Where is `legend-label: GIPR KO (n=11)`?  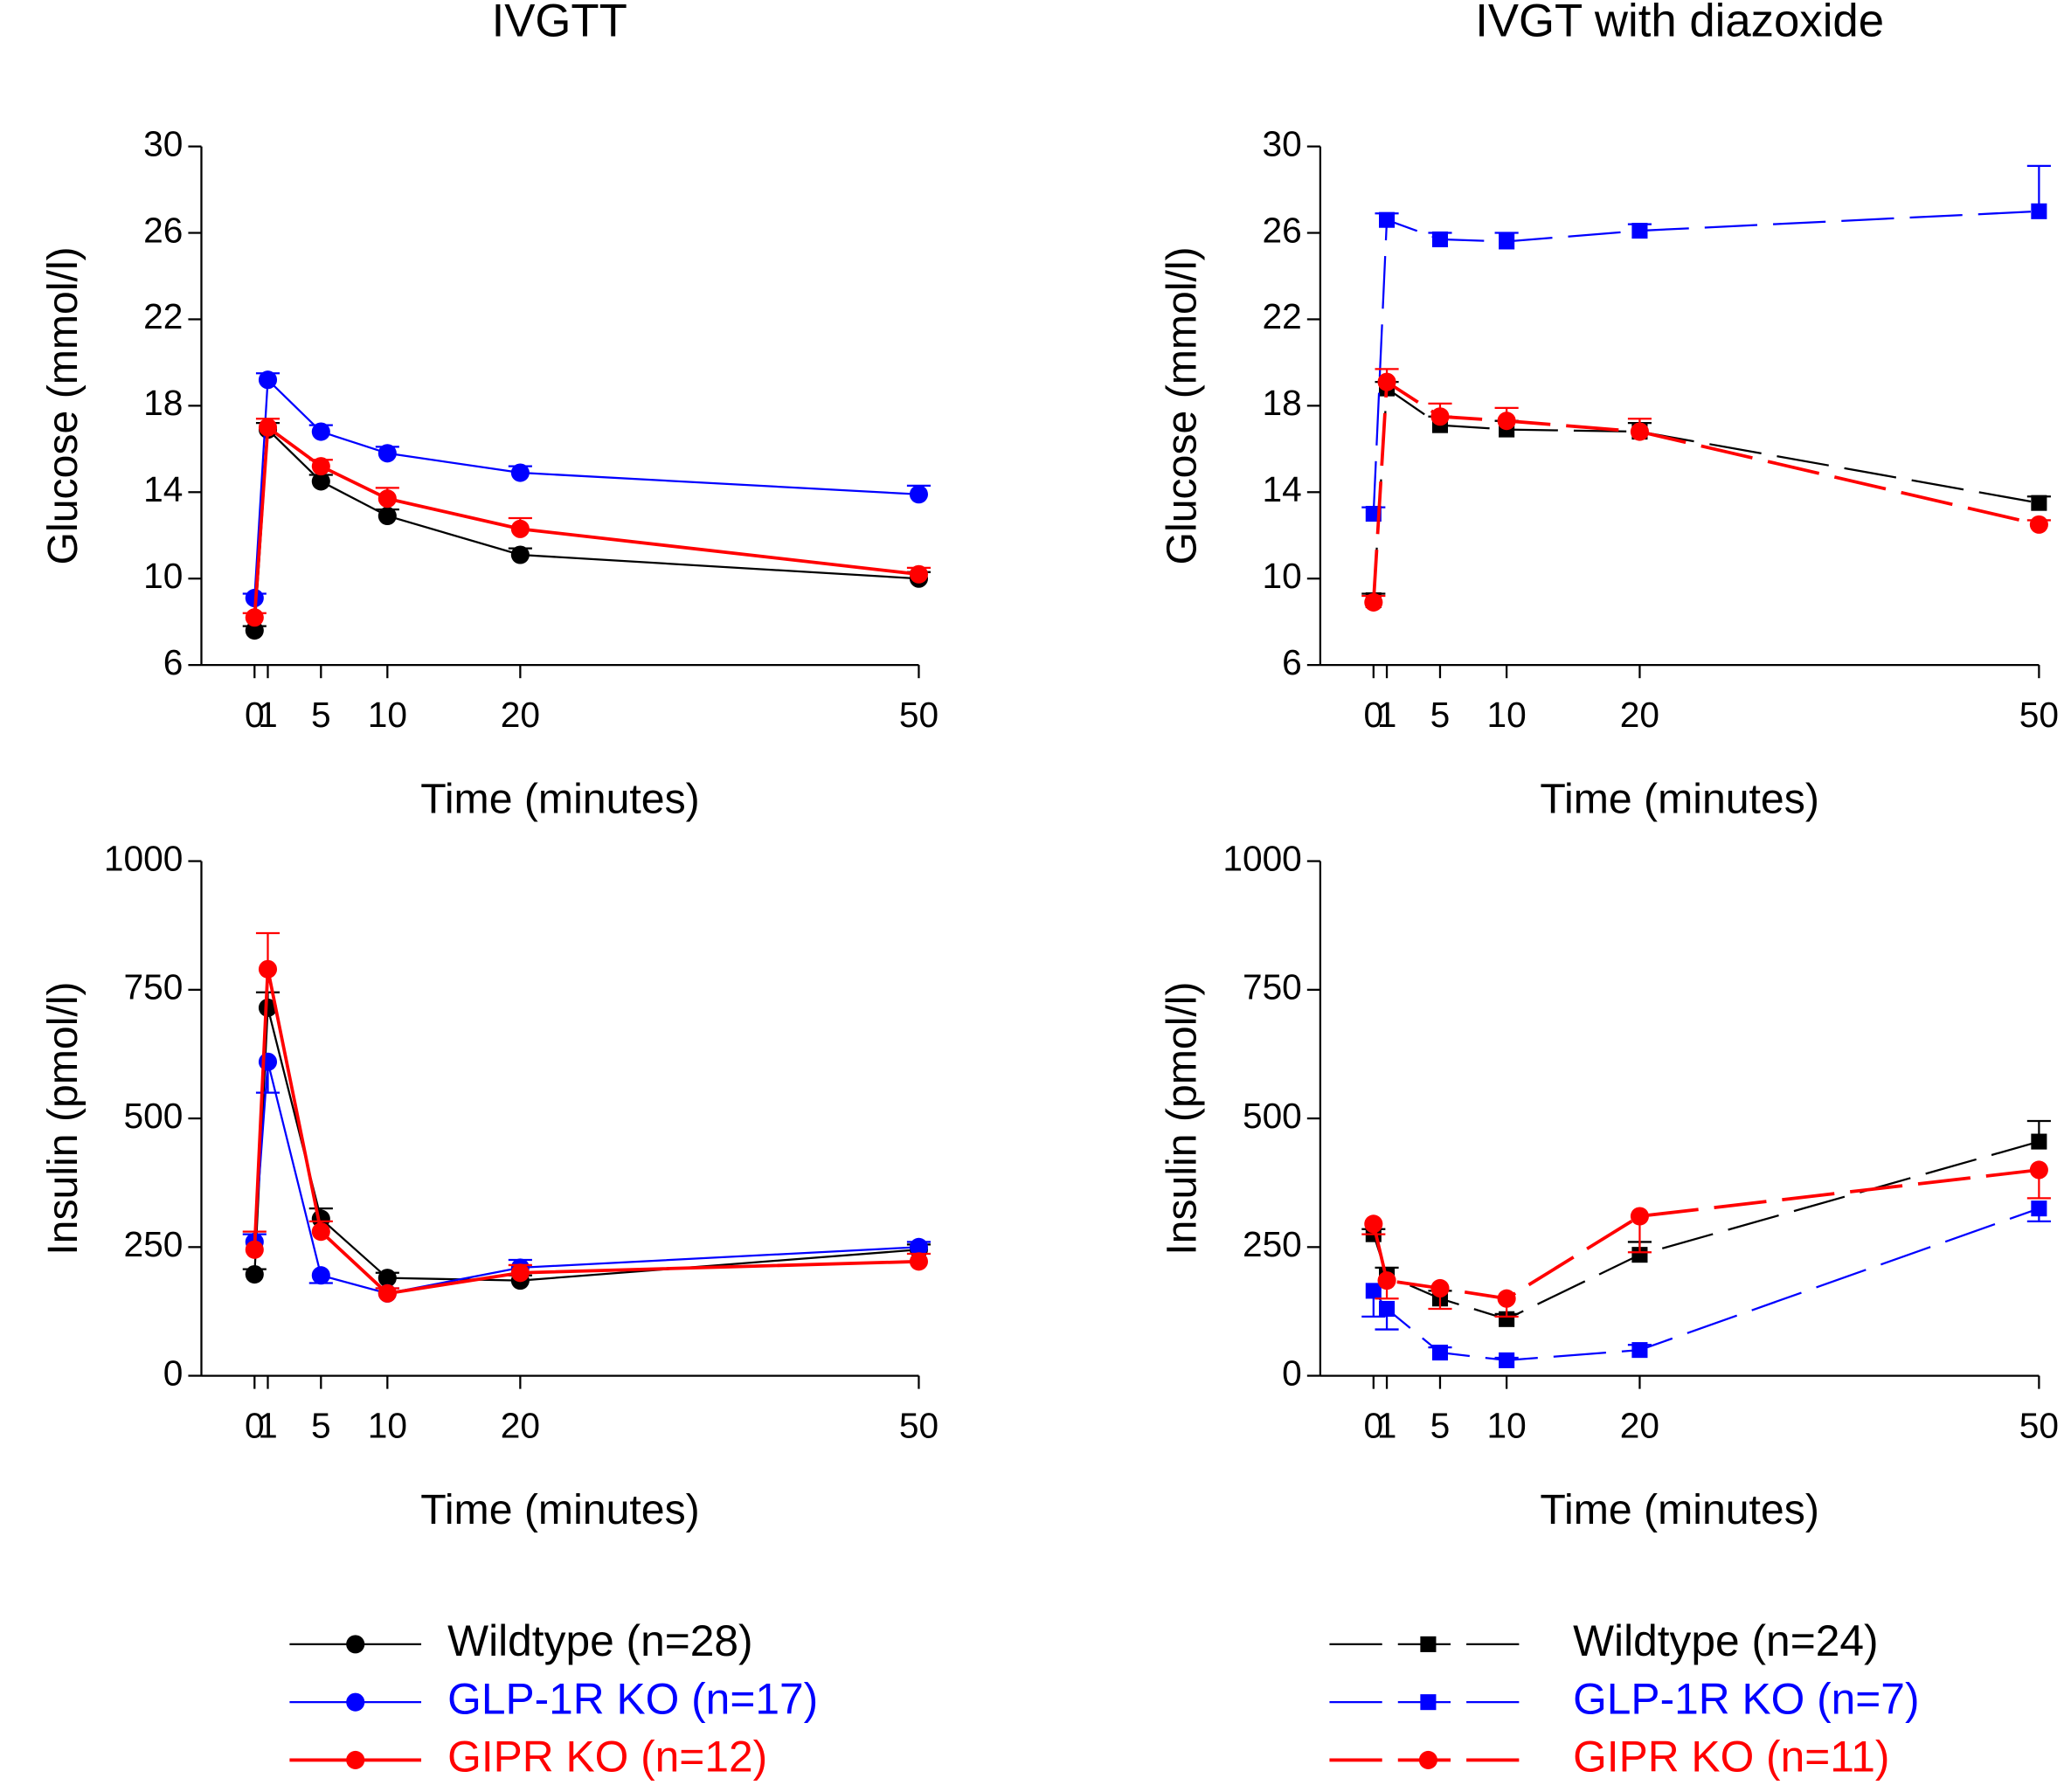 legend-label: GIPR KO (n=11) is located at coordinates (1731, 1757).